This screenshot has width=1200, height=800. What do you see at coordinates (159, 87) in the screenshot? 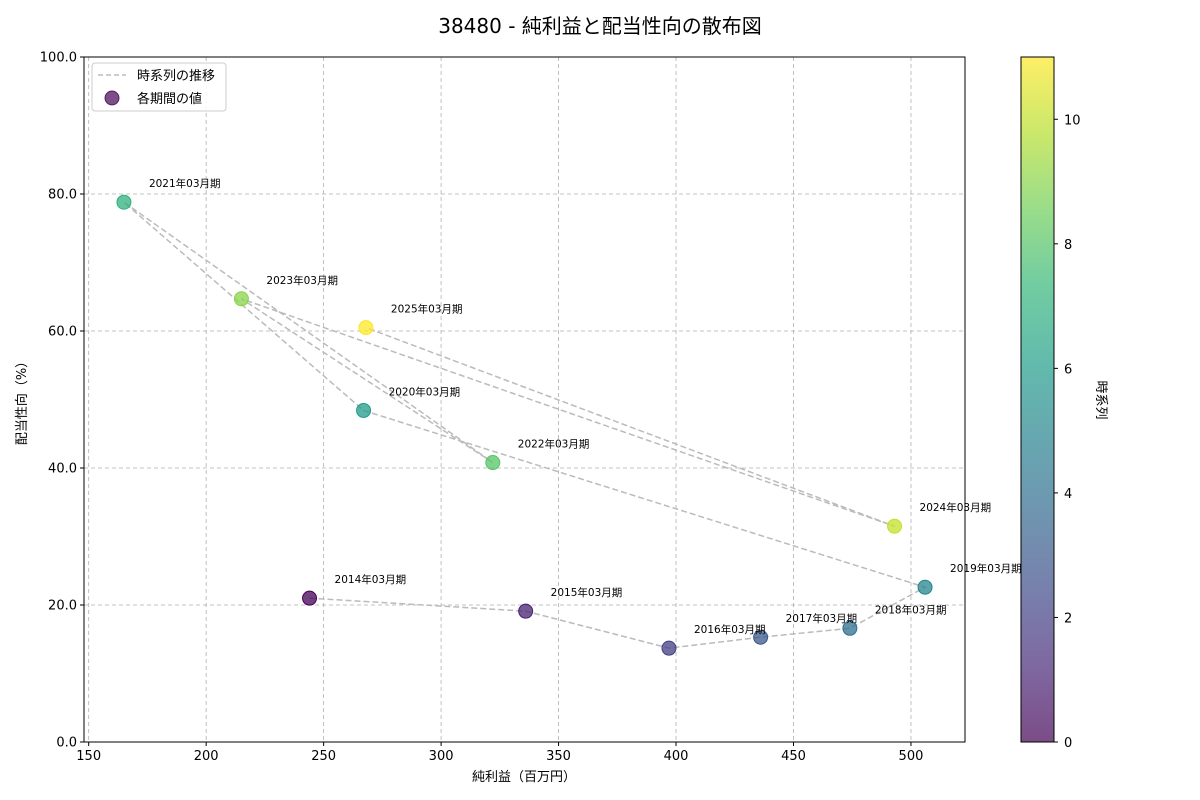
I see `legend: 時系列の推移 各期間の値` at bounding box center [159, 87].